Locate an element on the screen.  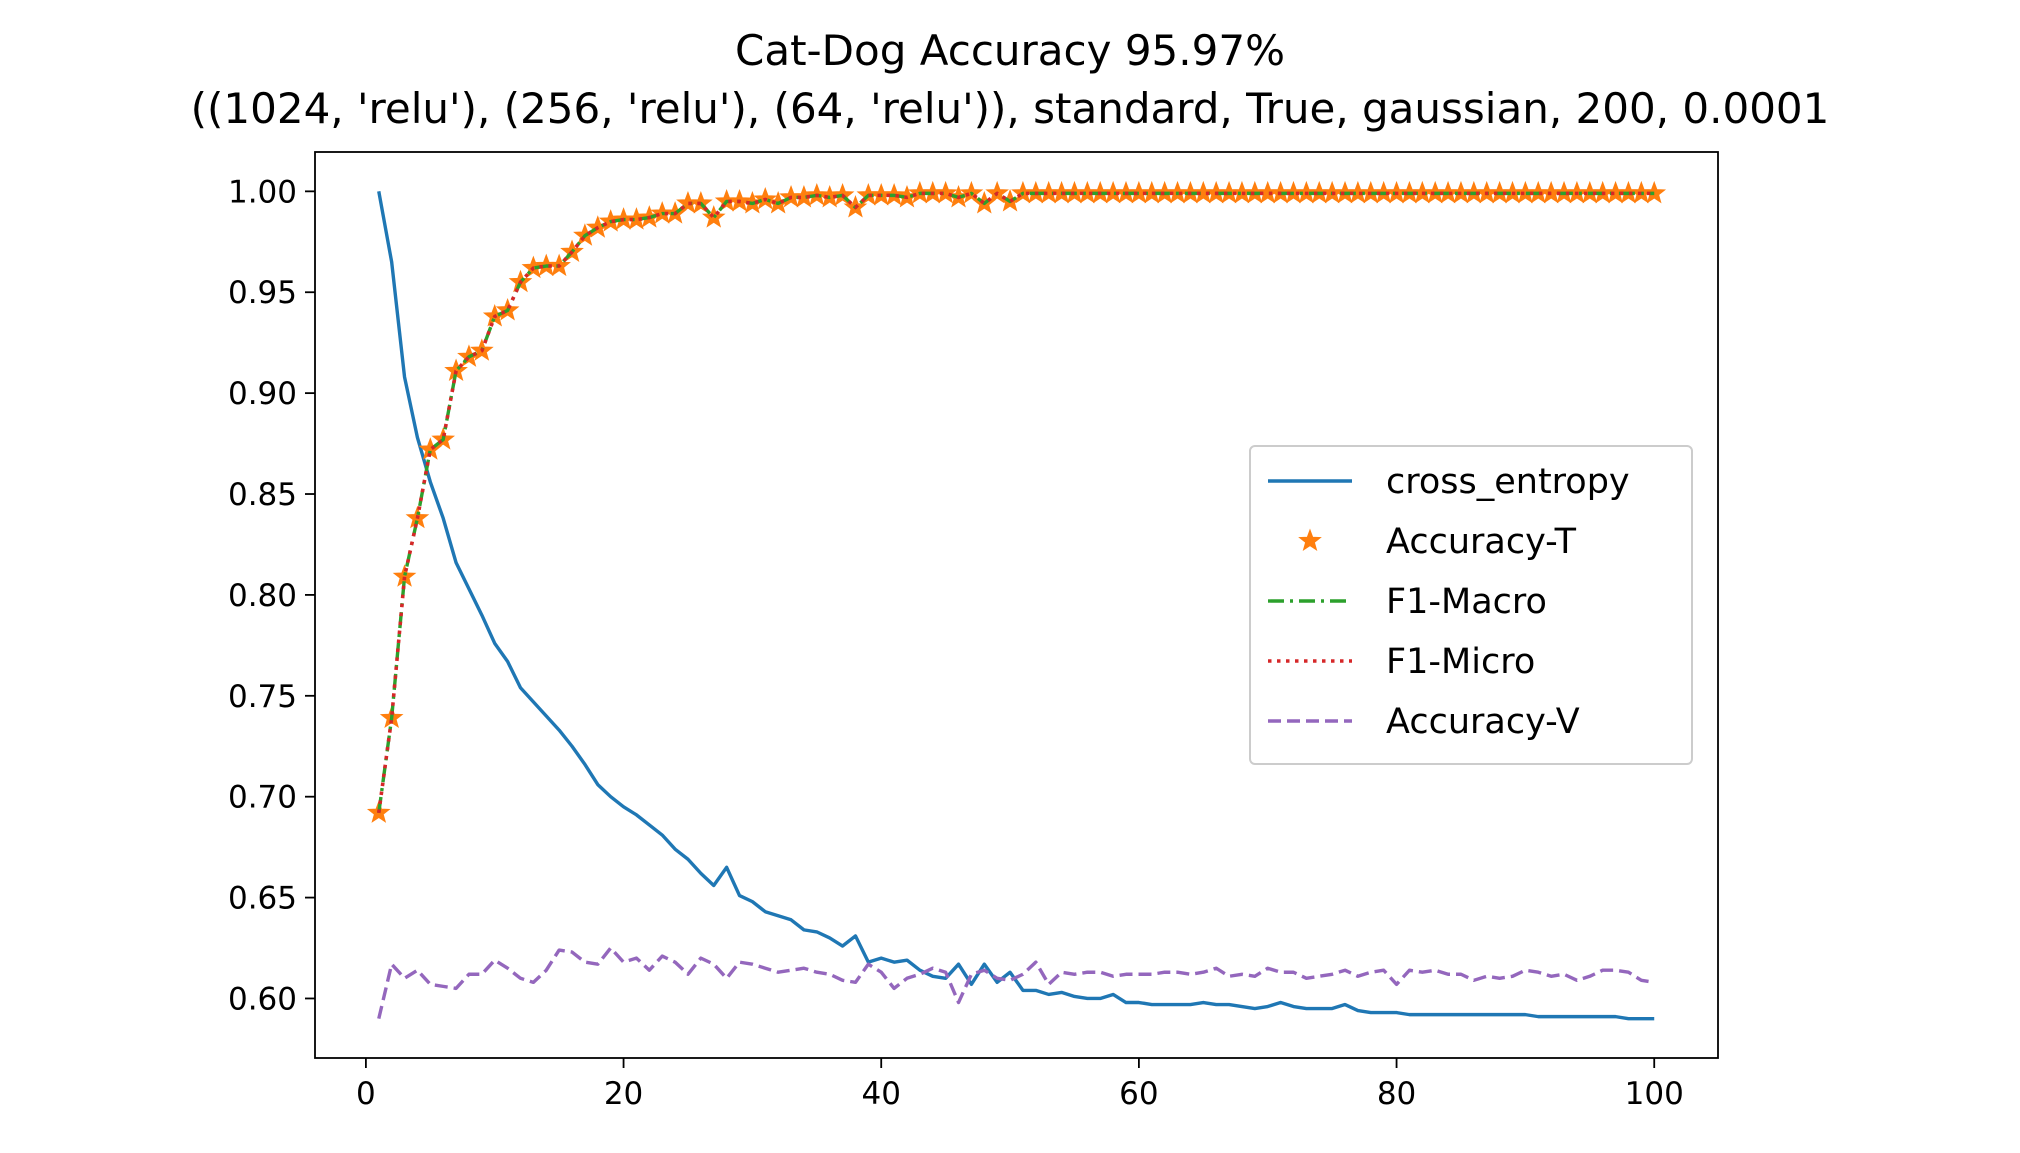
y-tick-label: 0.65 is located at coordinates (262, 899).